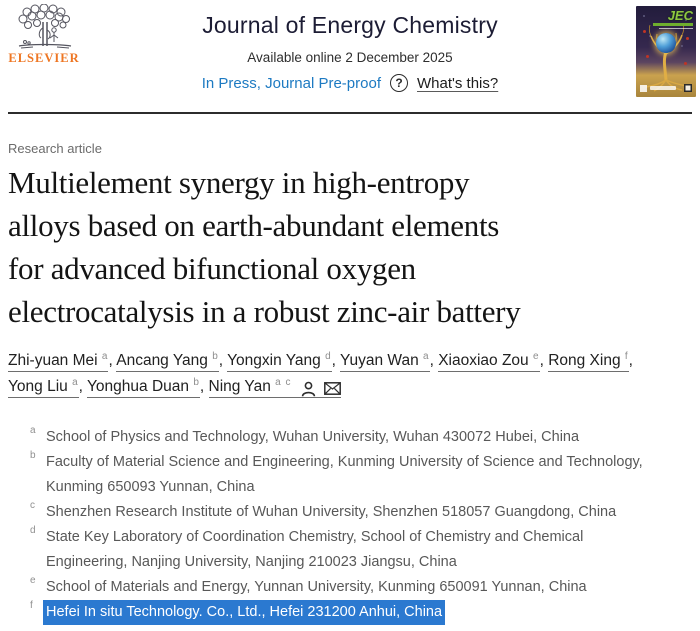  I want to click on article-title-line: for advanced bifunctional oxygen, so click(212, 268).